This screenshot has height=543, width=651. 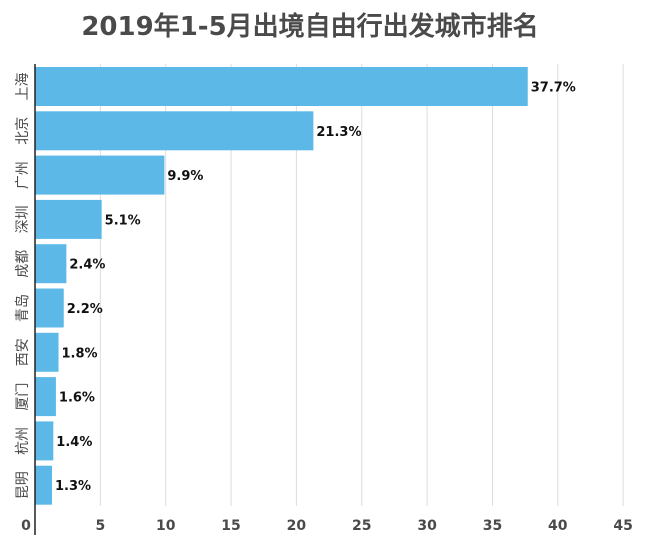 What do you see at coordinates (361, 526) in the screenshot?
I see `x-tick-label: 25` at bounding box center [361, 526].